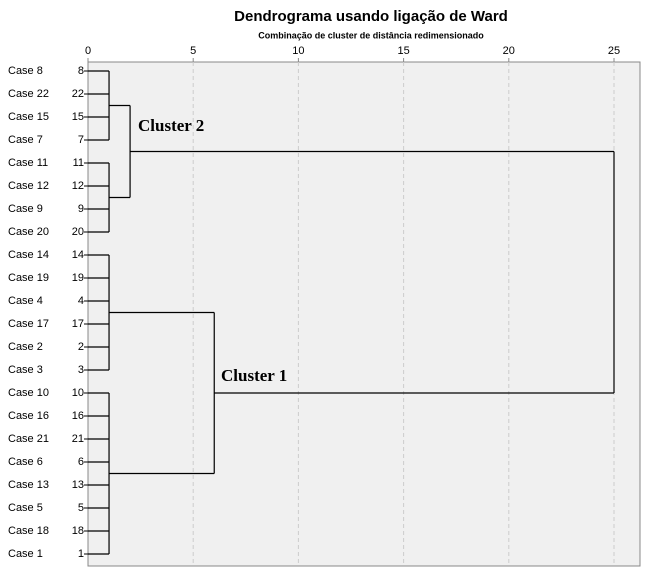  What do you see at coordinates (78, 232) in the screenshot?
I see `leaf-id: 20` at bounding box center [78, 232].